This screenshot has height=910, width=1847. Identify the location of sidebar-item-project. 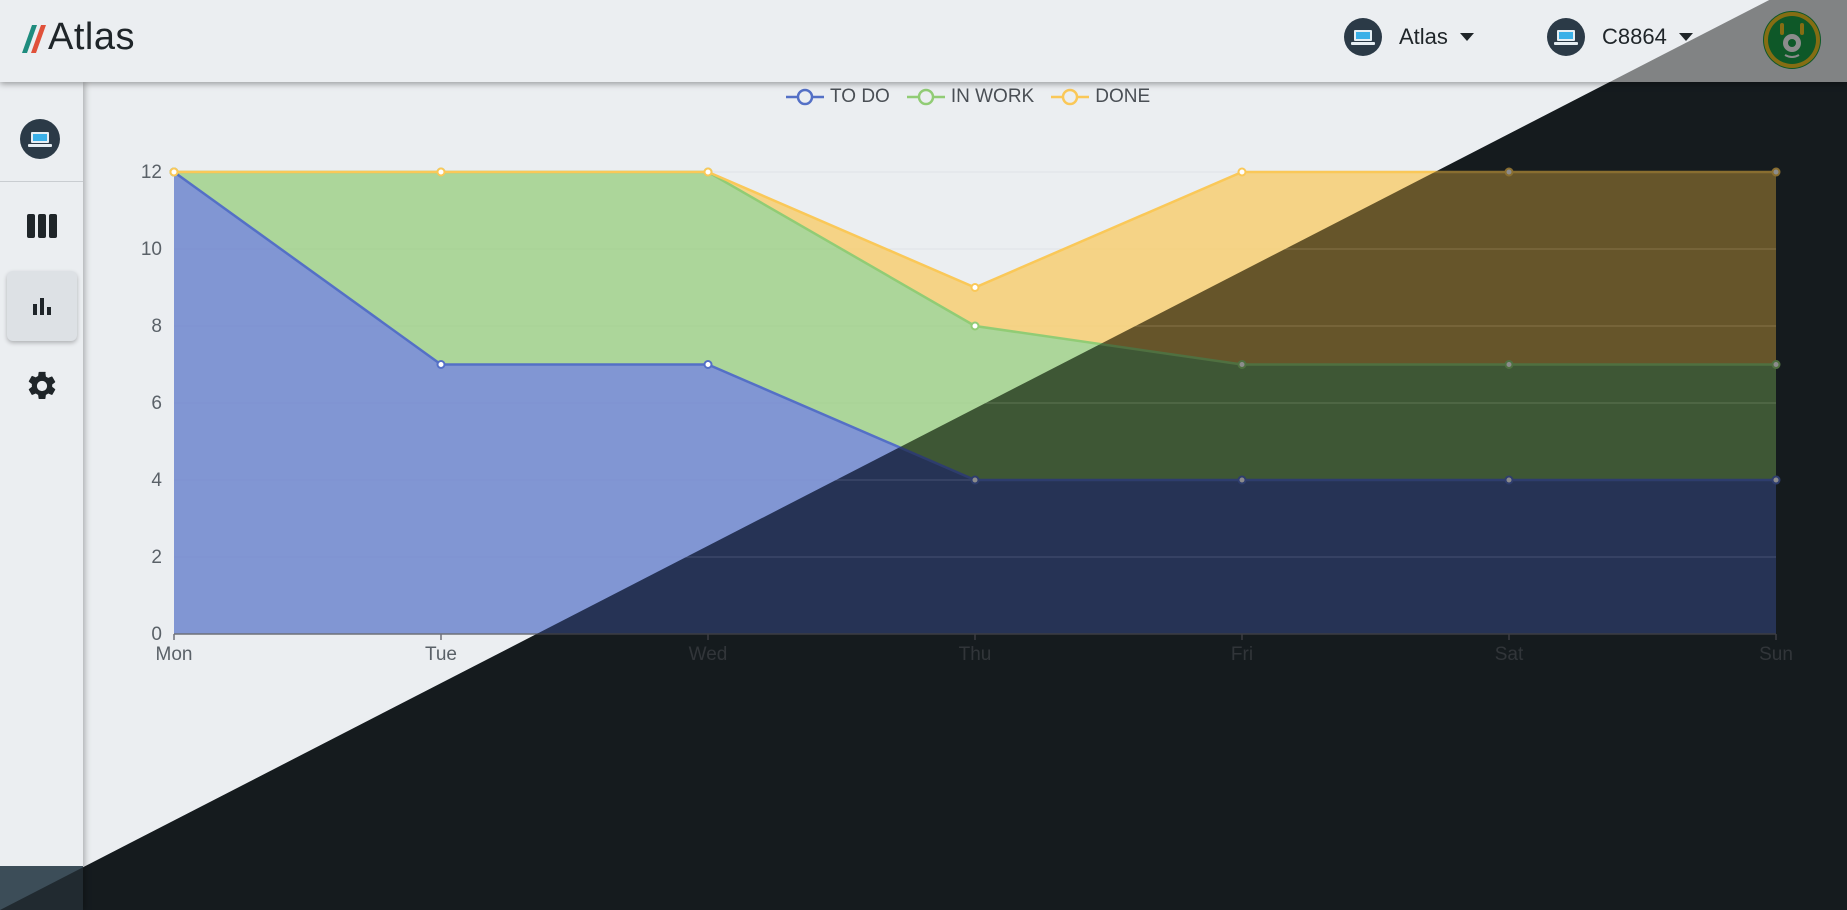
(40, 139).